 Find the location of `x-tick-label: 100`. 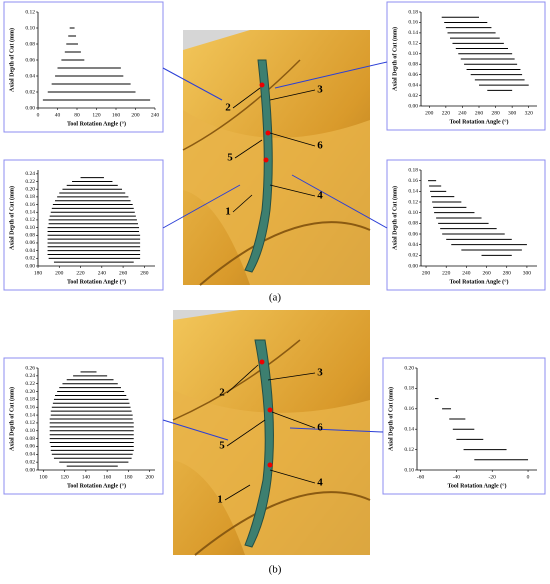

x-tick-label: 100 is located at coordinates (43, 477).